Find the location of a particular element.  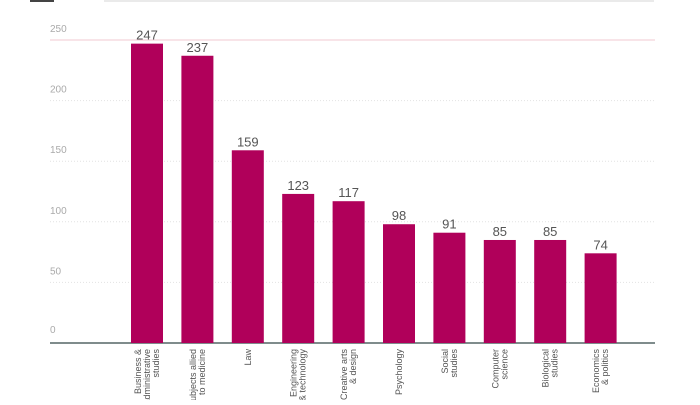

x-tick-label-line: Economics is located at coordinates (596, 371).